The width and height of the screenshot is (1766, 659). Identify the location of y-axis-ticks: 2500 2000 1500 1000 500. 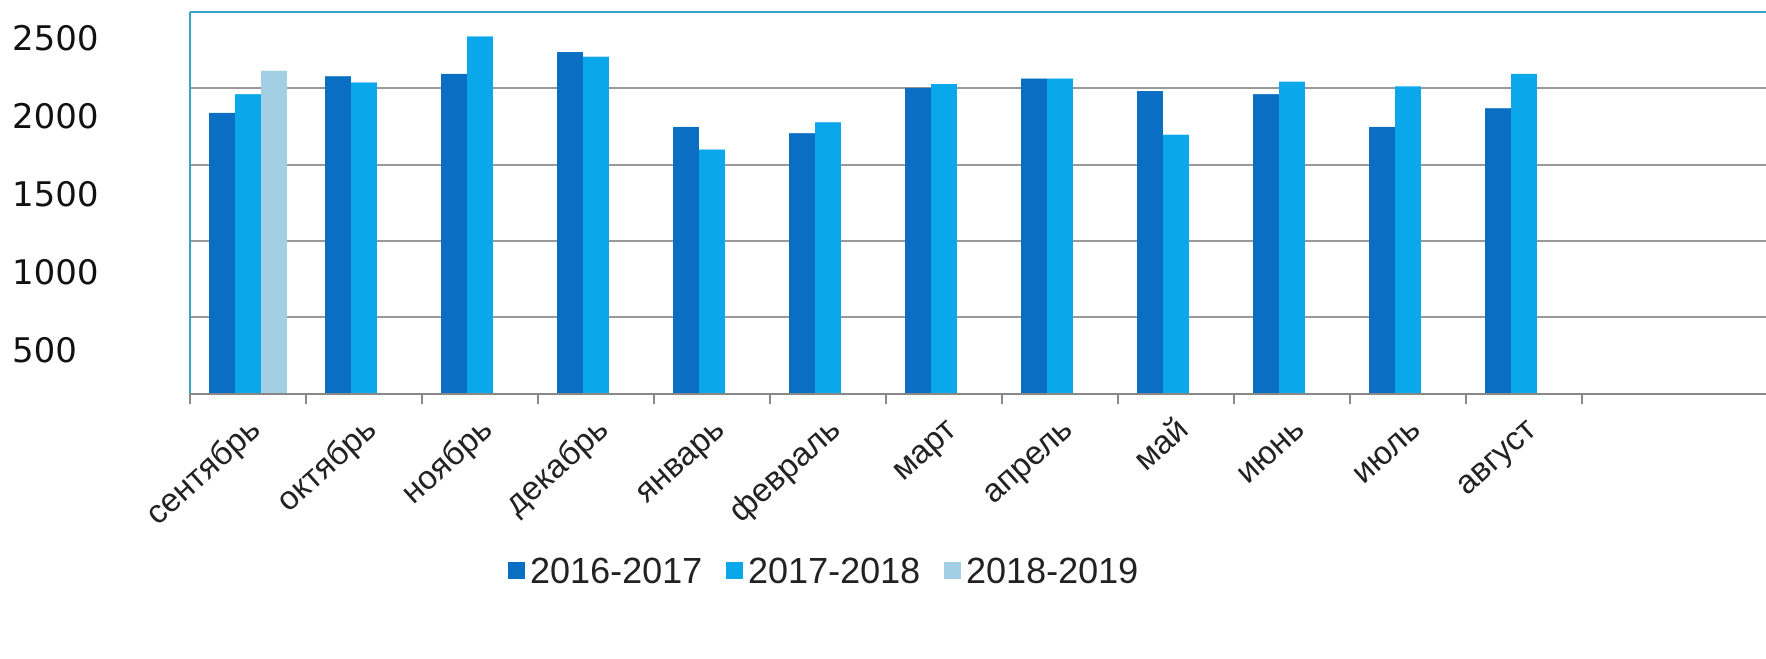
(55, 195).